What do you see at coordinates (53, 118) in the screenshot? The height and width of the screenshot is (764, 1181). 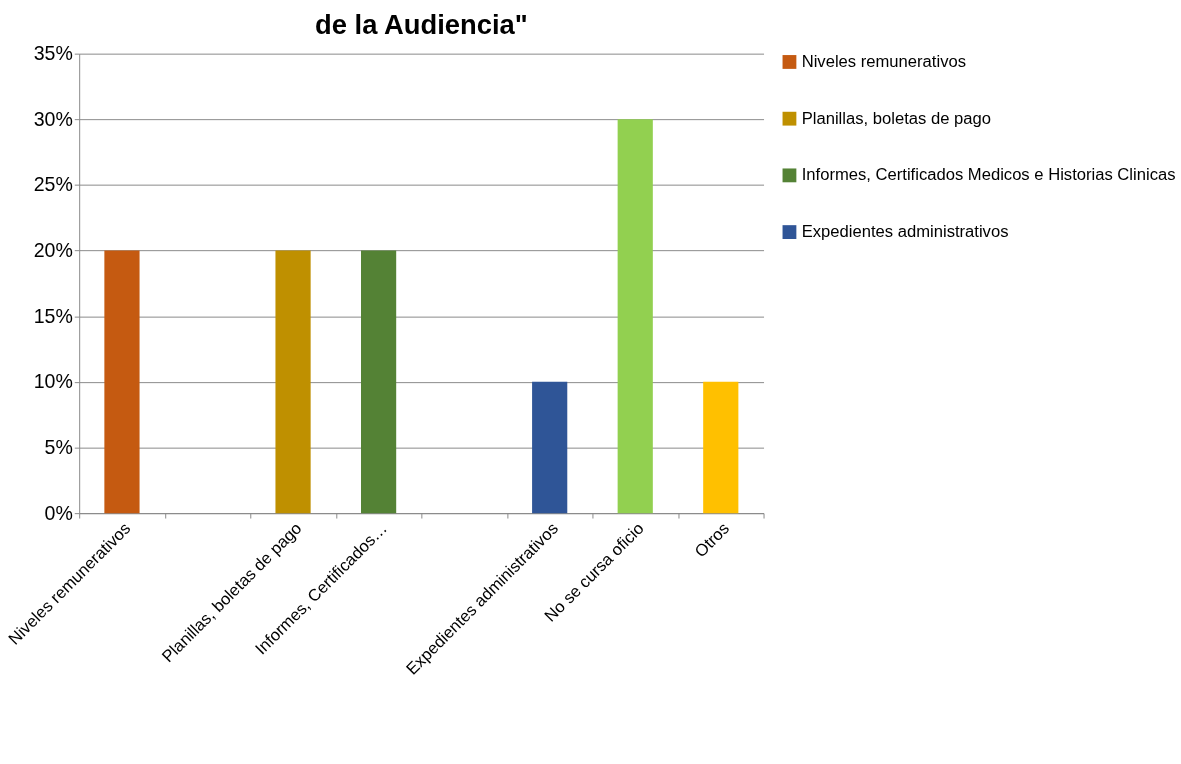 I see `y-tick-label: 30%` at bounding box center [53, 118].